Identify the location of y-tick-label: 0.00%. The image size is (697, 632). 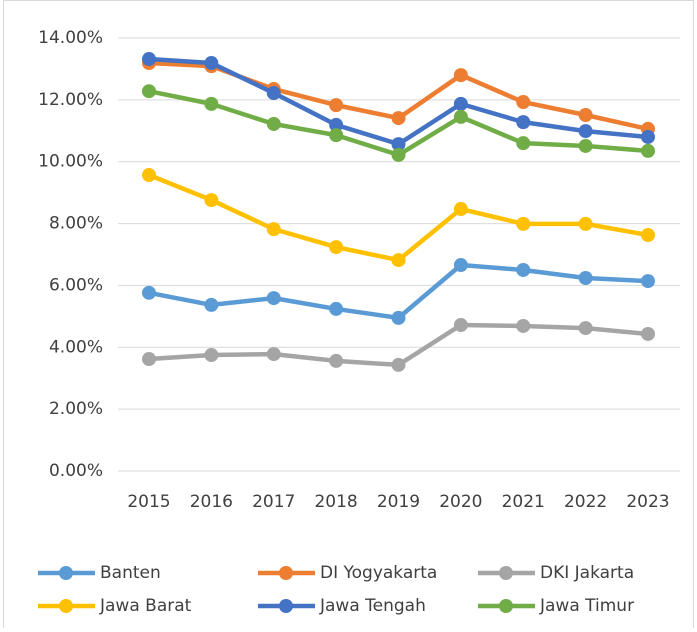
(76, 471).